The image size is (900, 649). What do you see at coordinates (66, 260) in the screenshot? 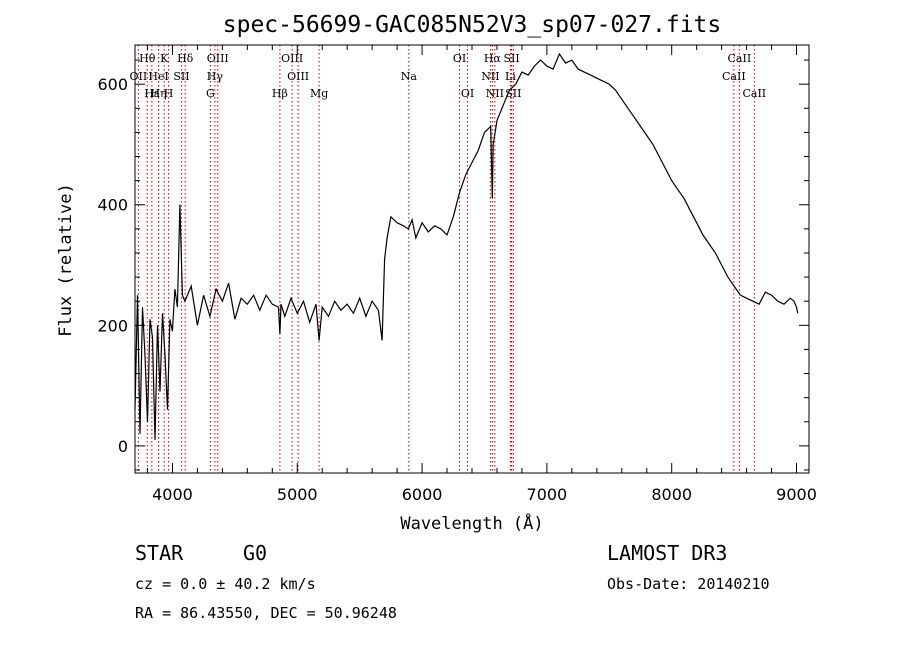
I see `y-axis-label: Flux (relative)` at bounding box center [66, 260].